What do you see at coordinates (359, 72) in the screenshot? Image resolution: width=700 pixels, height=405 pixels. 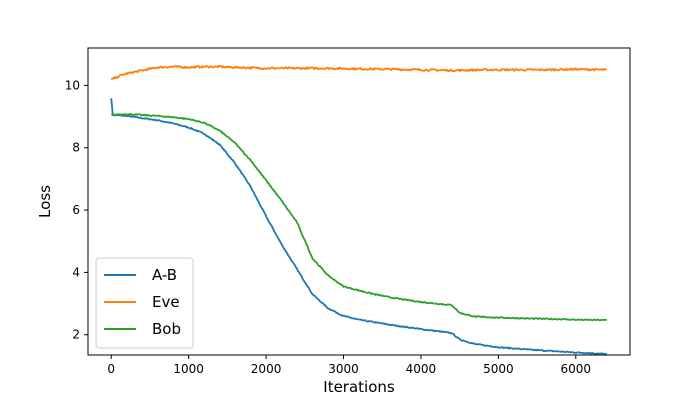 I see `series-line-eve` at bounding box center [359, 72].